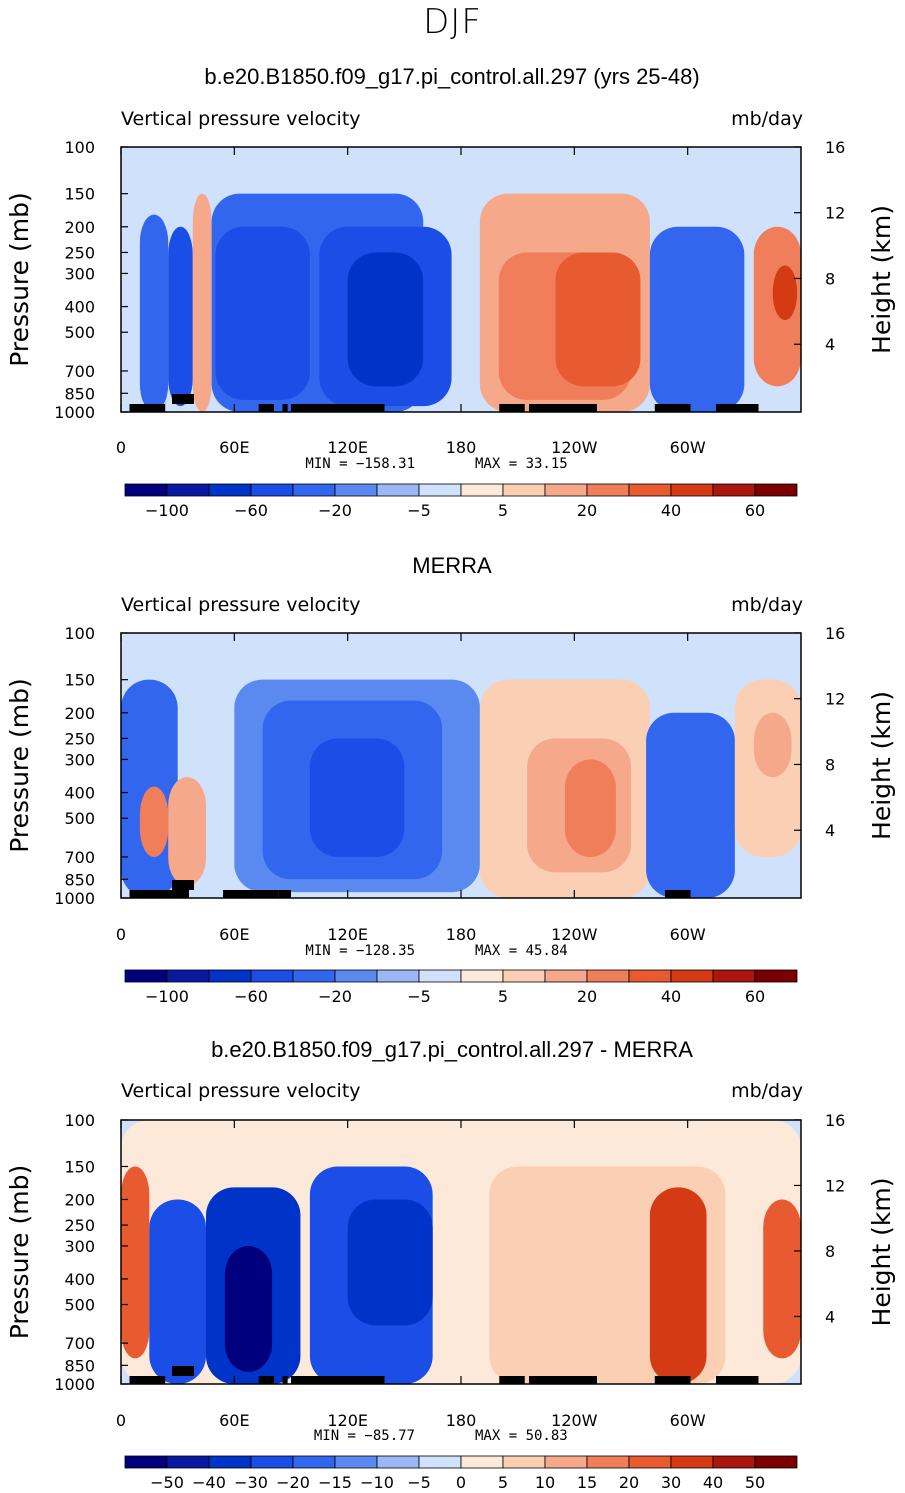  I want to click on y-tick-label: 400, so click(79, 793).